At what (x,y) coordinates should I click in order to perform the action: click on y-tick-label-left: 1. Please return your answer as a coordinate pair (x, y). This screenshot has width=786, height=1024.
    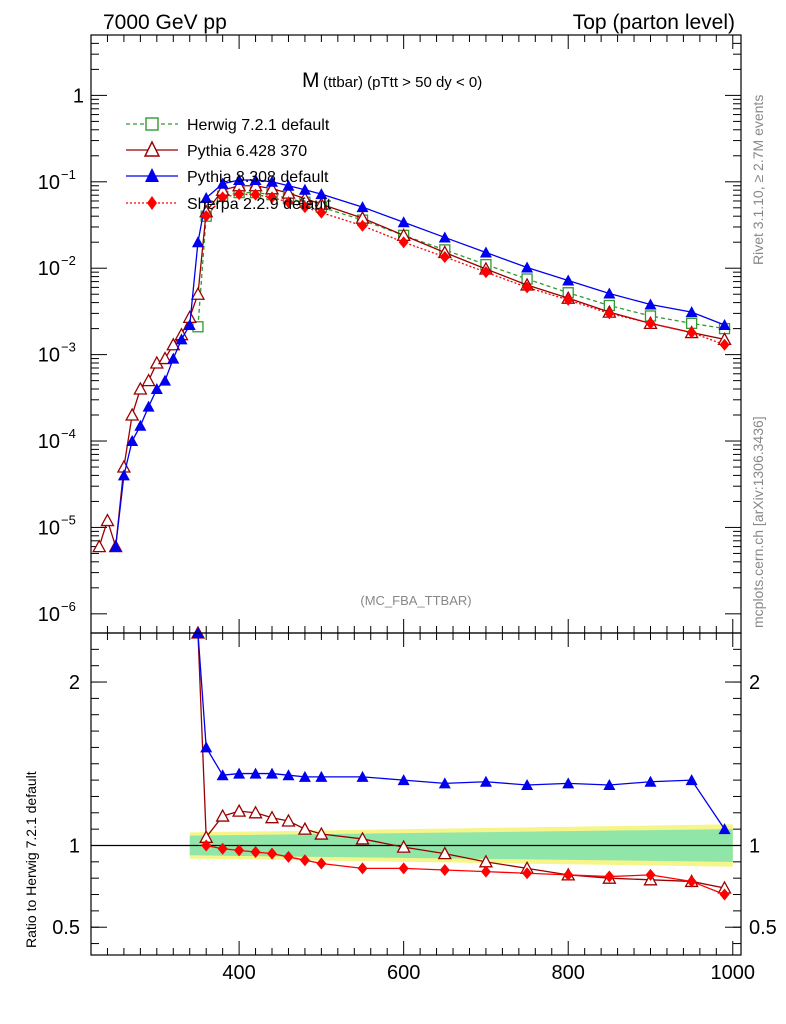
    Looking at the image, I should click on (74, 846).